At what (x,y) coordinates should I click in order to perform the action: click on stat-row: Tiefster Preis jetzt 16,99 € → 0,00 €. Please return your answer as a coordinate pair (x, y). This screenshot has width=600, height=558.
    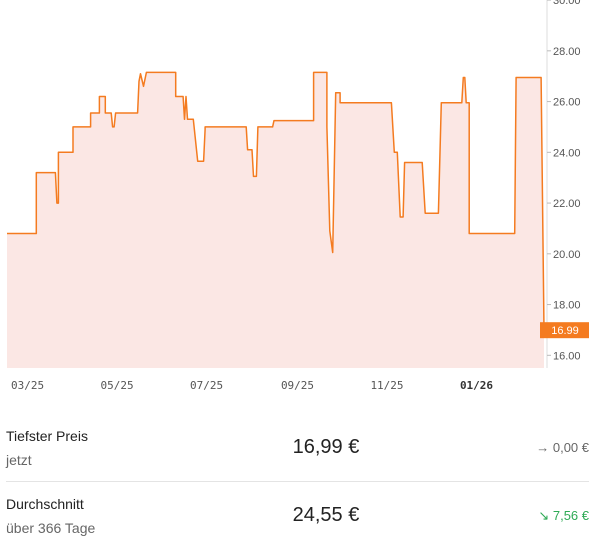
    Looking at the image, I should click on (297, 459).